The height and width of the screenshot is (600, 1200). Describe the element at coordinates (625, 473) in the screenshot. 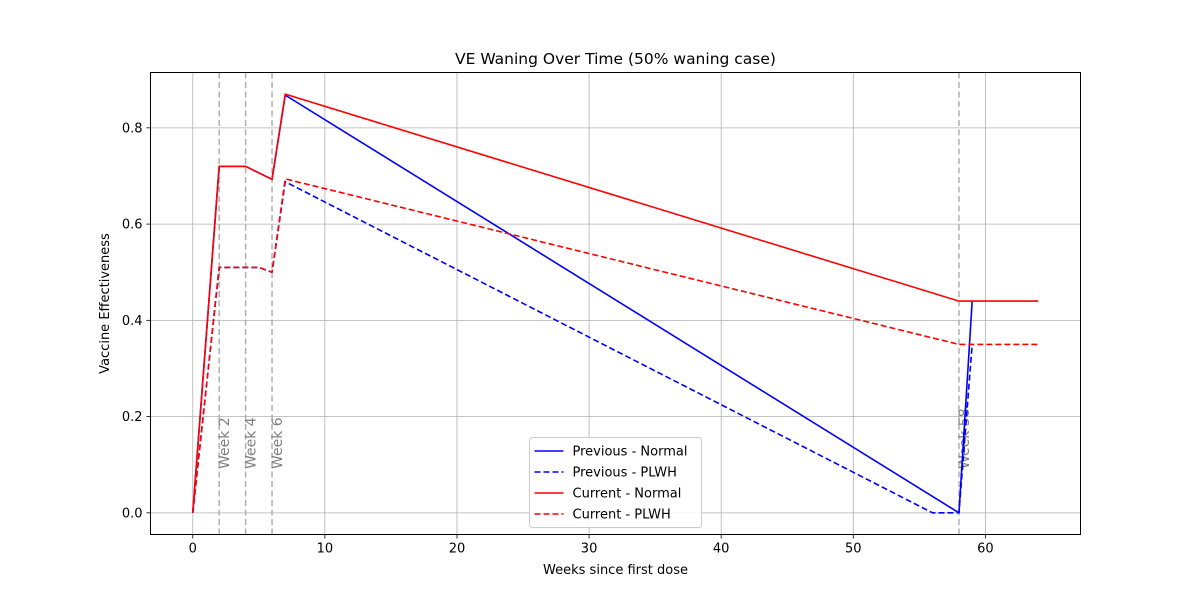

I see `legend-label: Previous - PLWH` at that location.